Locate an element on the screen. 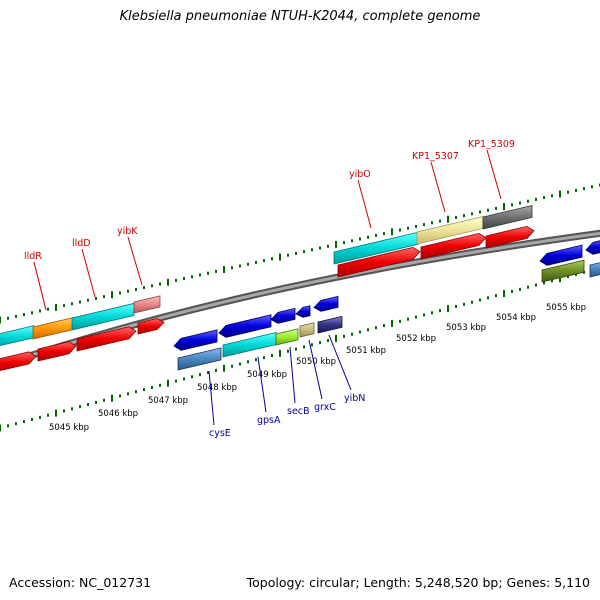 The image size is (600, 600). gene-yibO is located at coordinates (376, 248).